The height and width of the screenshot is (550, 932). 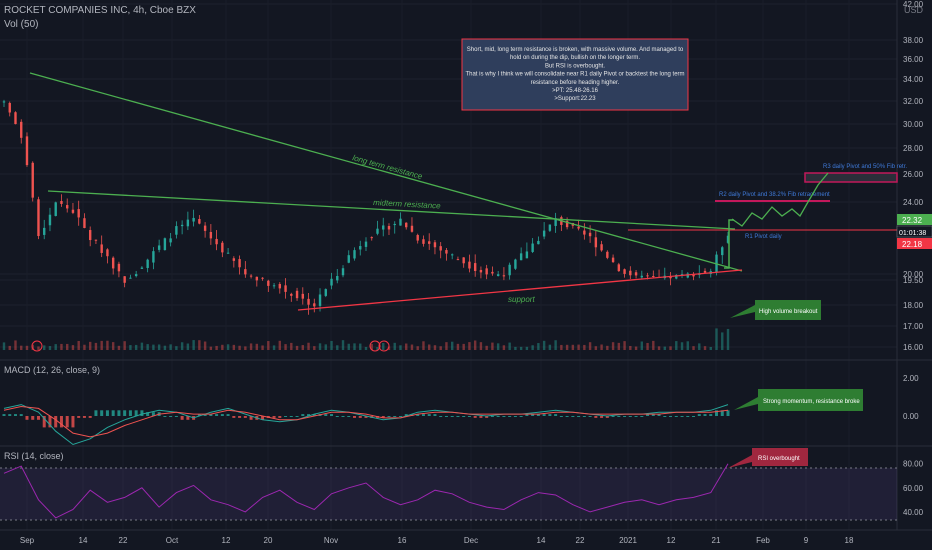 What do you see at coordinates (746, 403) in the screenshot?
I see `momentum-callout-pointer` at bounding box center [746, 403].